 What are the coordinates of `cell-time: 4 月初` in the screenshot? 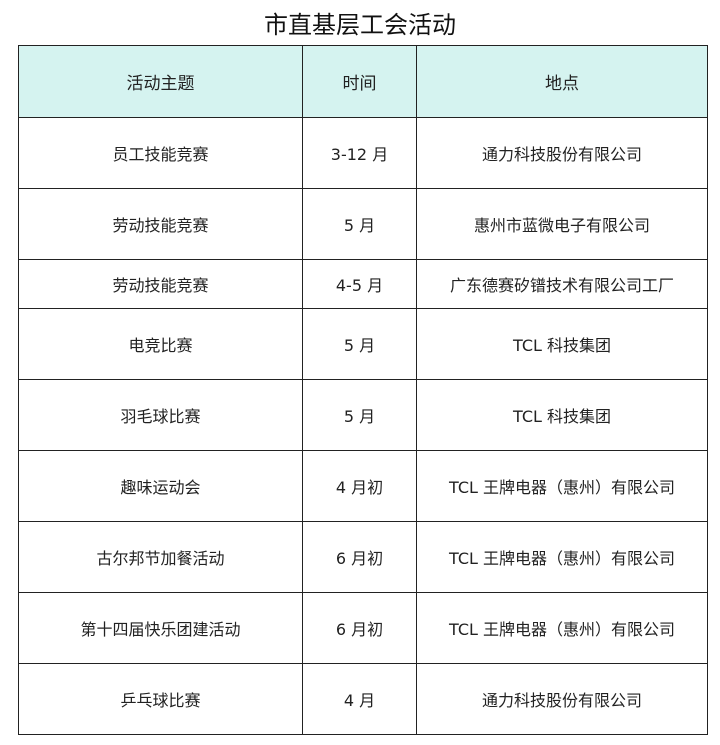 It's located at (359, 486).